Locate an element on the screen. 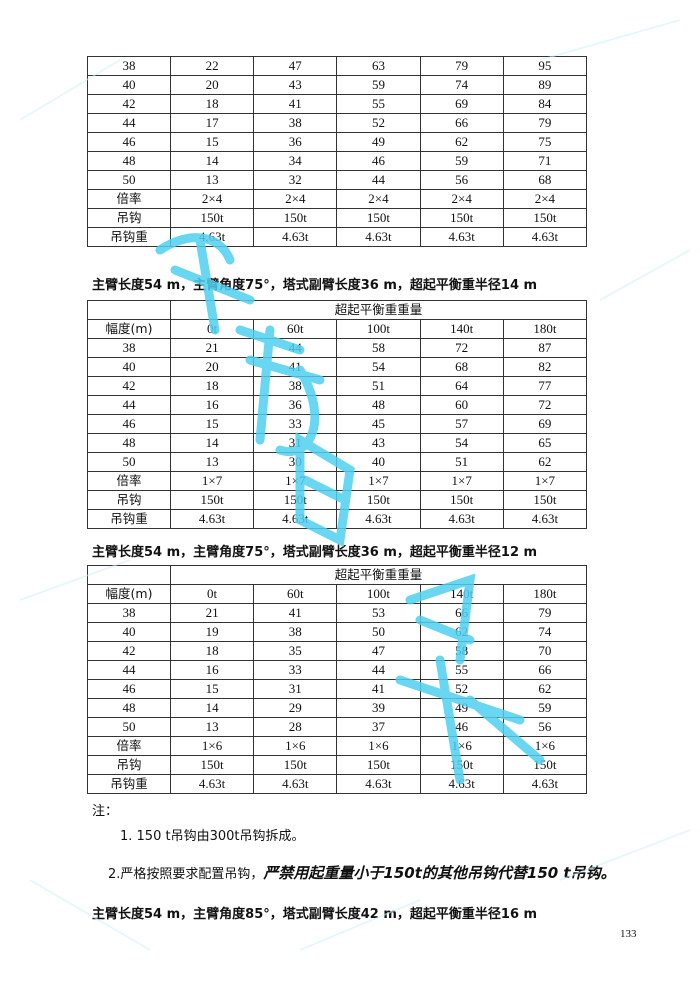 The width and height of the screenshot is (700, 990). value-cell: 63 is located at coordinates (378, 66).